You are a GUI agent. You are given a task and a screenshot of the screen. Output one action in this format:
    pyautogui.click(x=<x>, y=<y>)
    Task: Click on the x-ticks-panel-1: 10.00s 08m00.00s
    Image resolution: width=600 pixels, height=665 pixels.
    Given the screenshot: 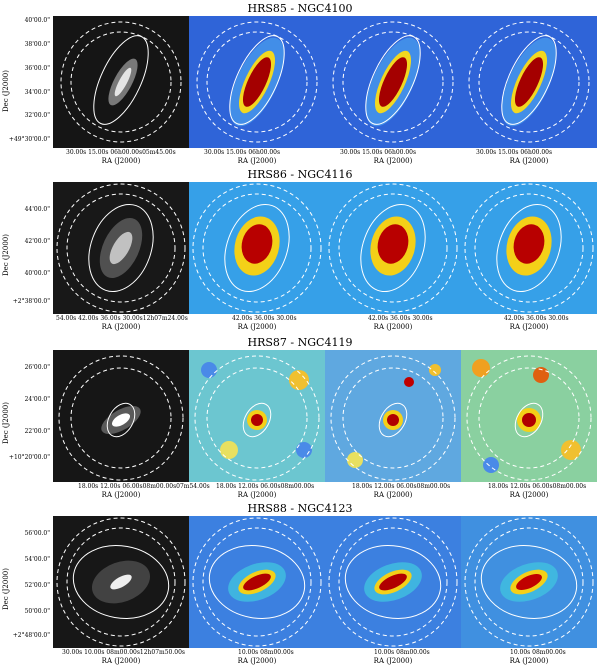 What is the action you would take?
    pyautogui.click(x=266, y=652)
    